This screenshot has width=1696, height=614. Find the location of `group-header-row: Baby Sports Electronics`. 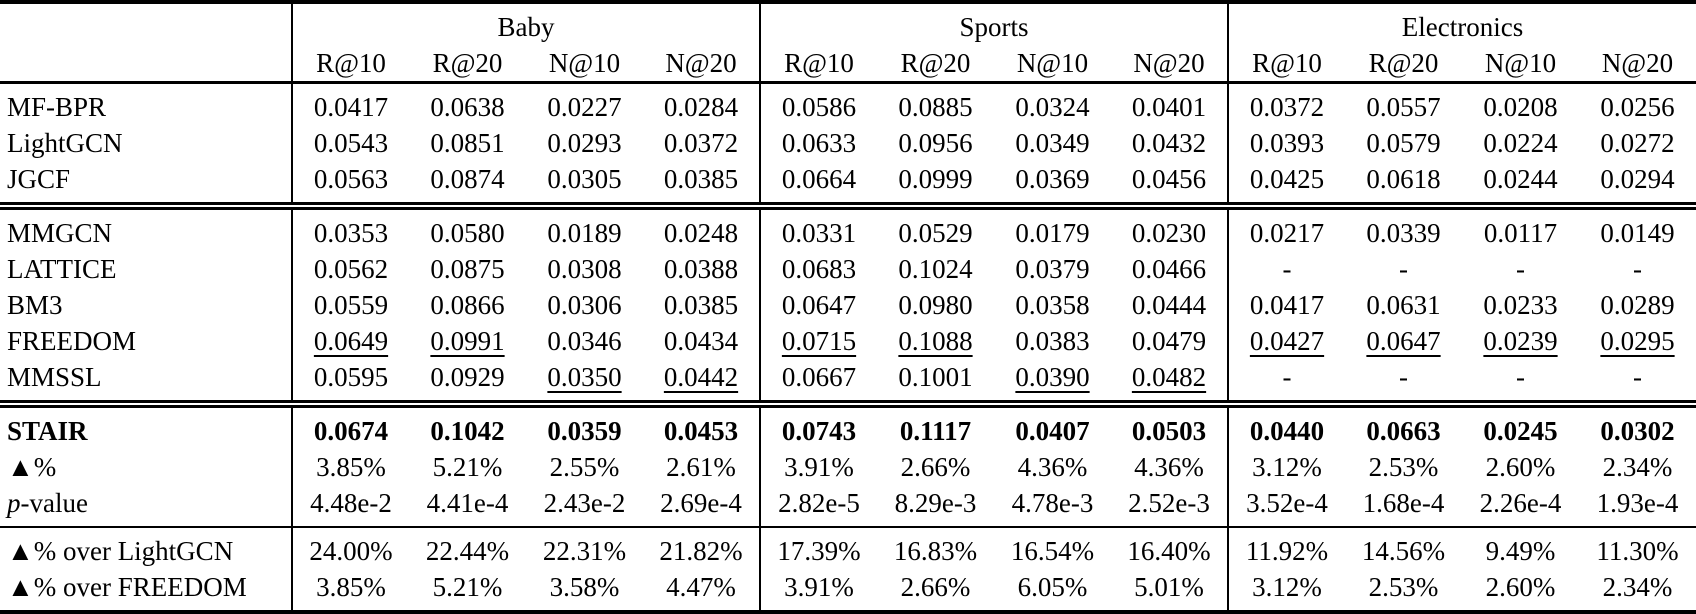

group-header-row: Baby Sports Electronics is located at coordinates (848, 23).